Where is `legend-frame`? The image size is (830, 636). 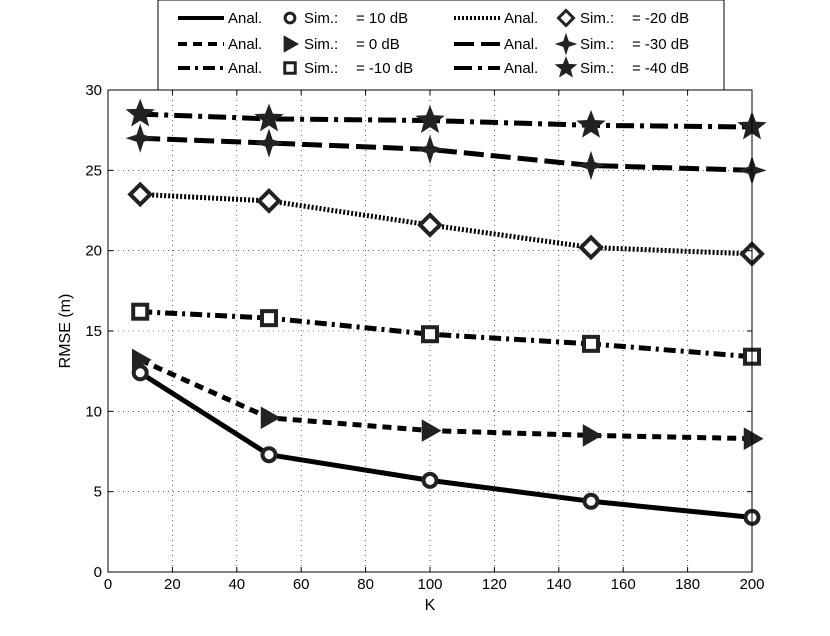
legend-frame is located at coordinates (441, 45).